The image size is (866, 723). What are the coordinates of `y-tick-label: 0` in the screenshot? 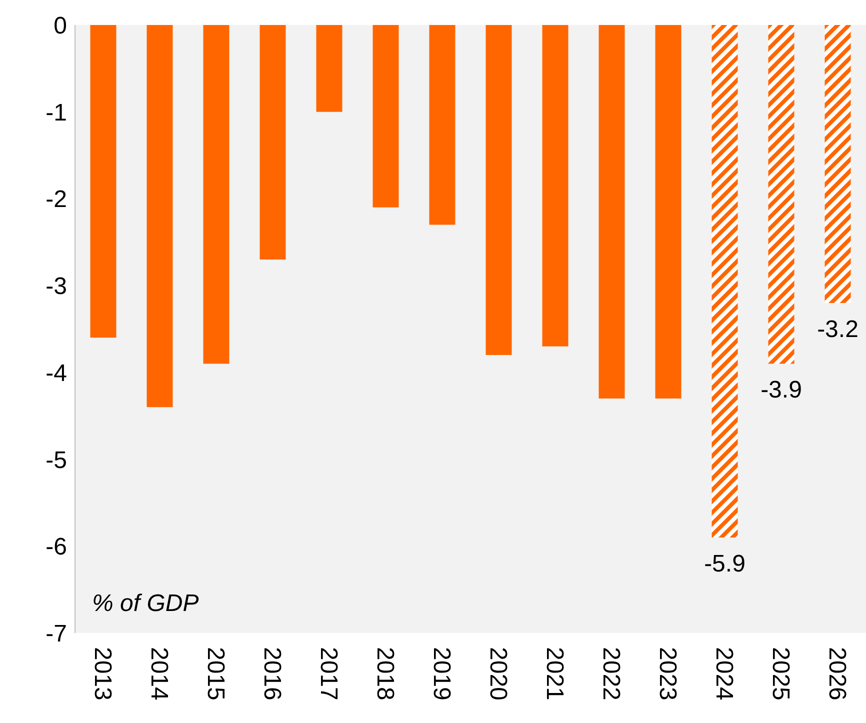 It's located at (60, 26).